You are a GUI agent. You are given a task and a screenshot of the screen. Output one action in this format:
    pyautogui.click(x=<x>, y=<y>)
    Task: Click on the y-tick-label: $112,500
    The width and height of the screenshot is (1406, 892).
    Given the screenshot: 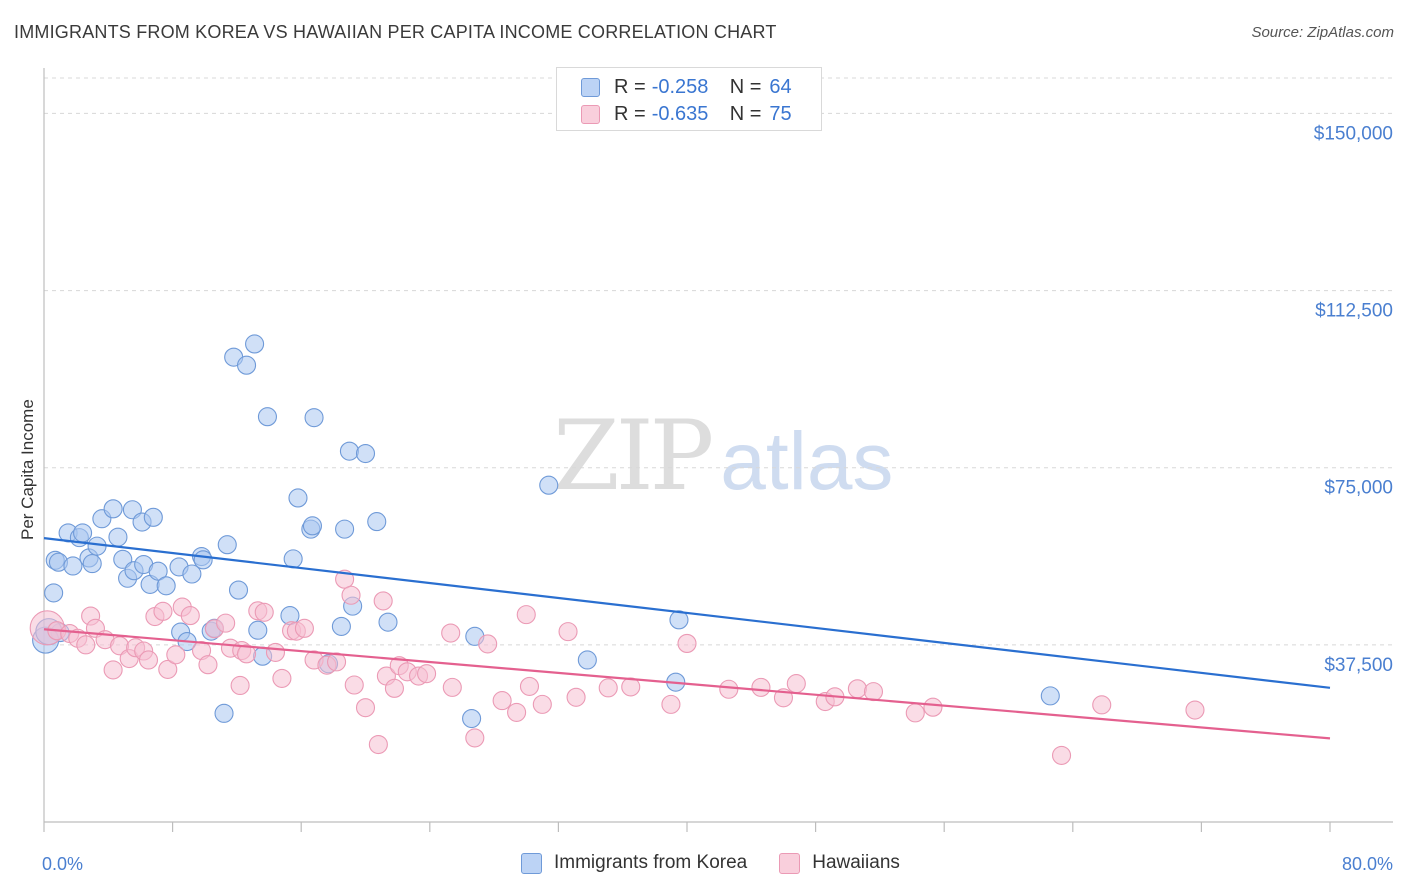 What is the action you would take?
    pyautogui.click(x=1354, y=311)
    